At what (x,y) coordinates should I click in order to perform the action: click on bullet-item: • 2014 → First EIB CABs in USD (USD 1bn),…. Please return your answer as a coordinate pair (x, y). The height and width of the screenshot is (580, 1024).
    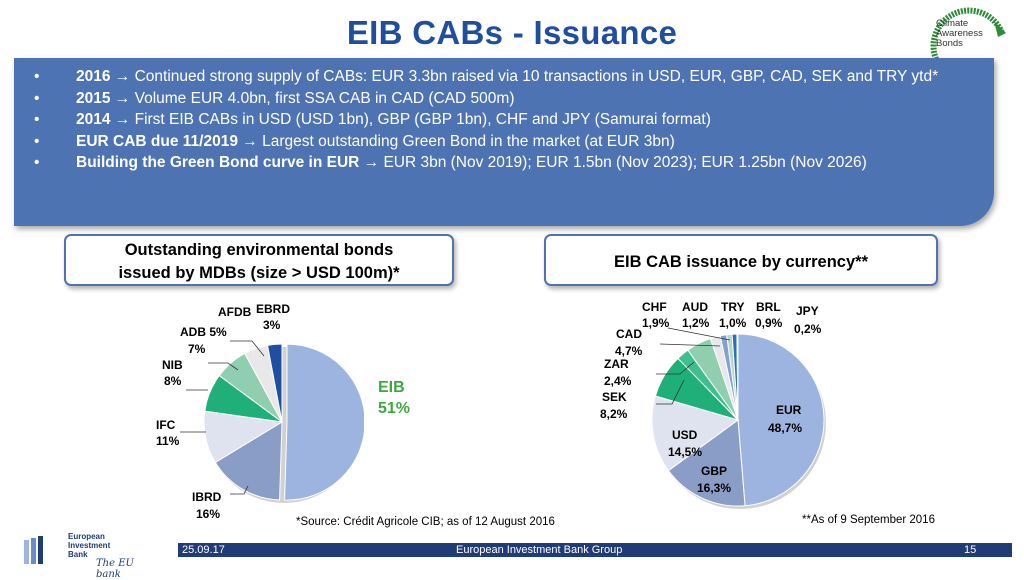
    Looking at the image, I should click on (372, 119).